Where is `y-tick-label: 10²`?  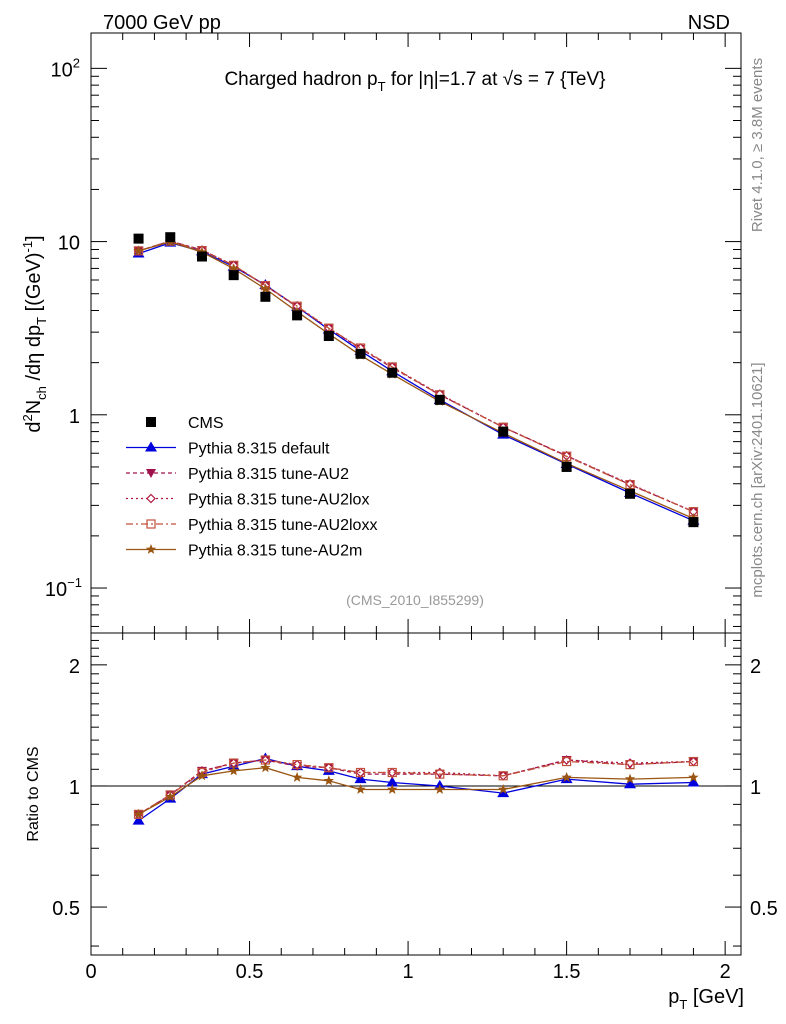 y-tick-label: 10² is located at coordinates (65, 68).